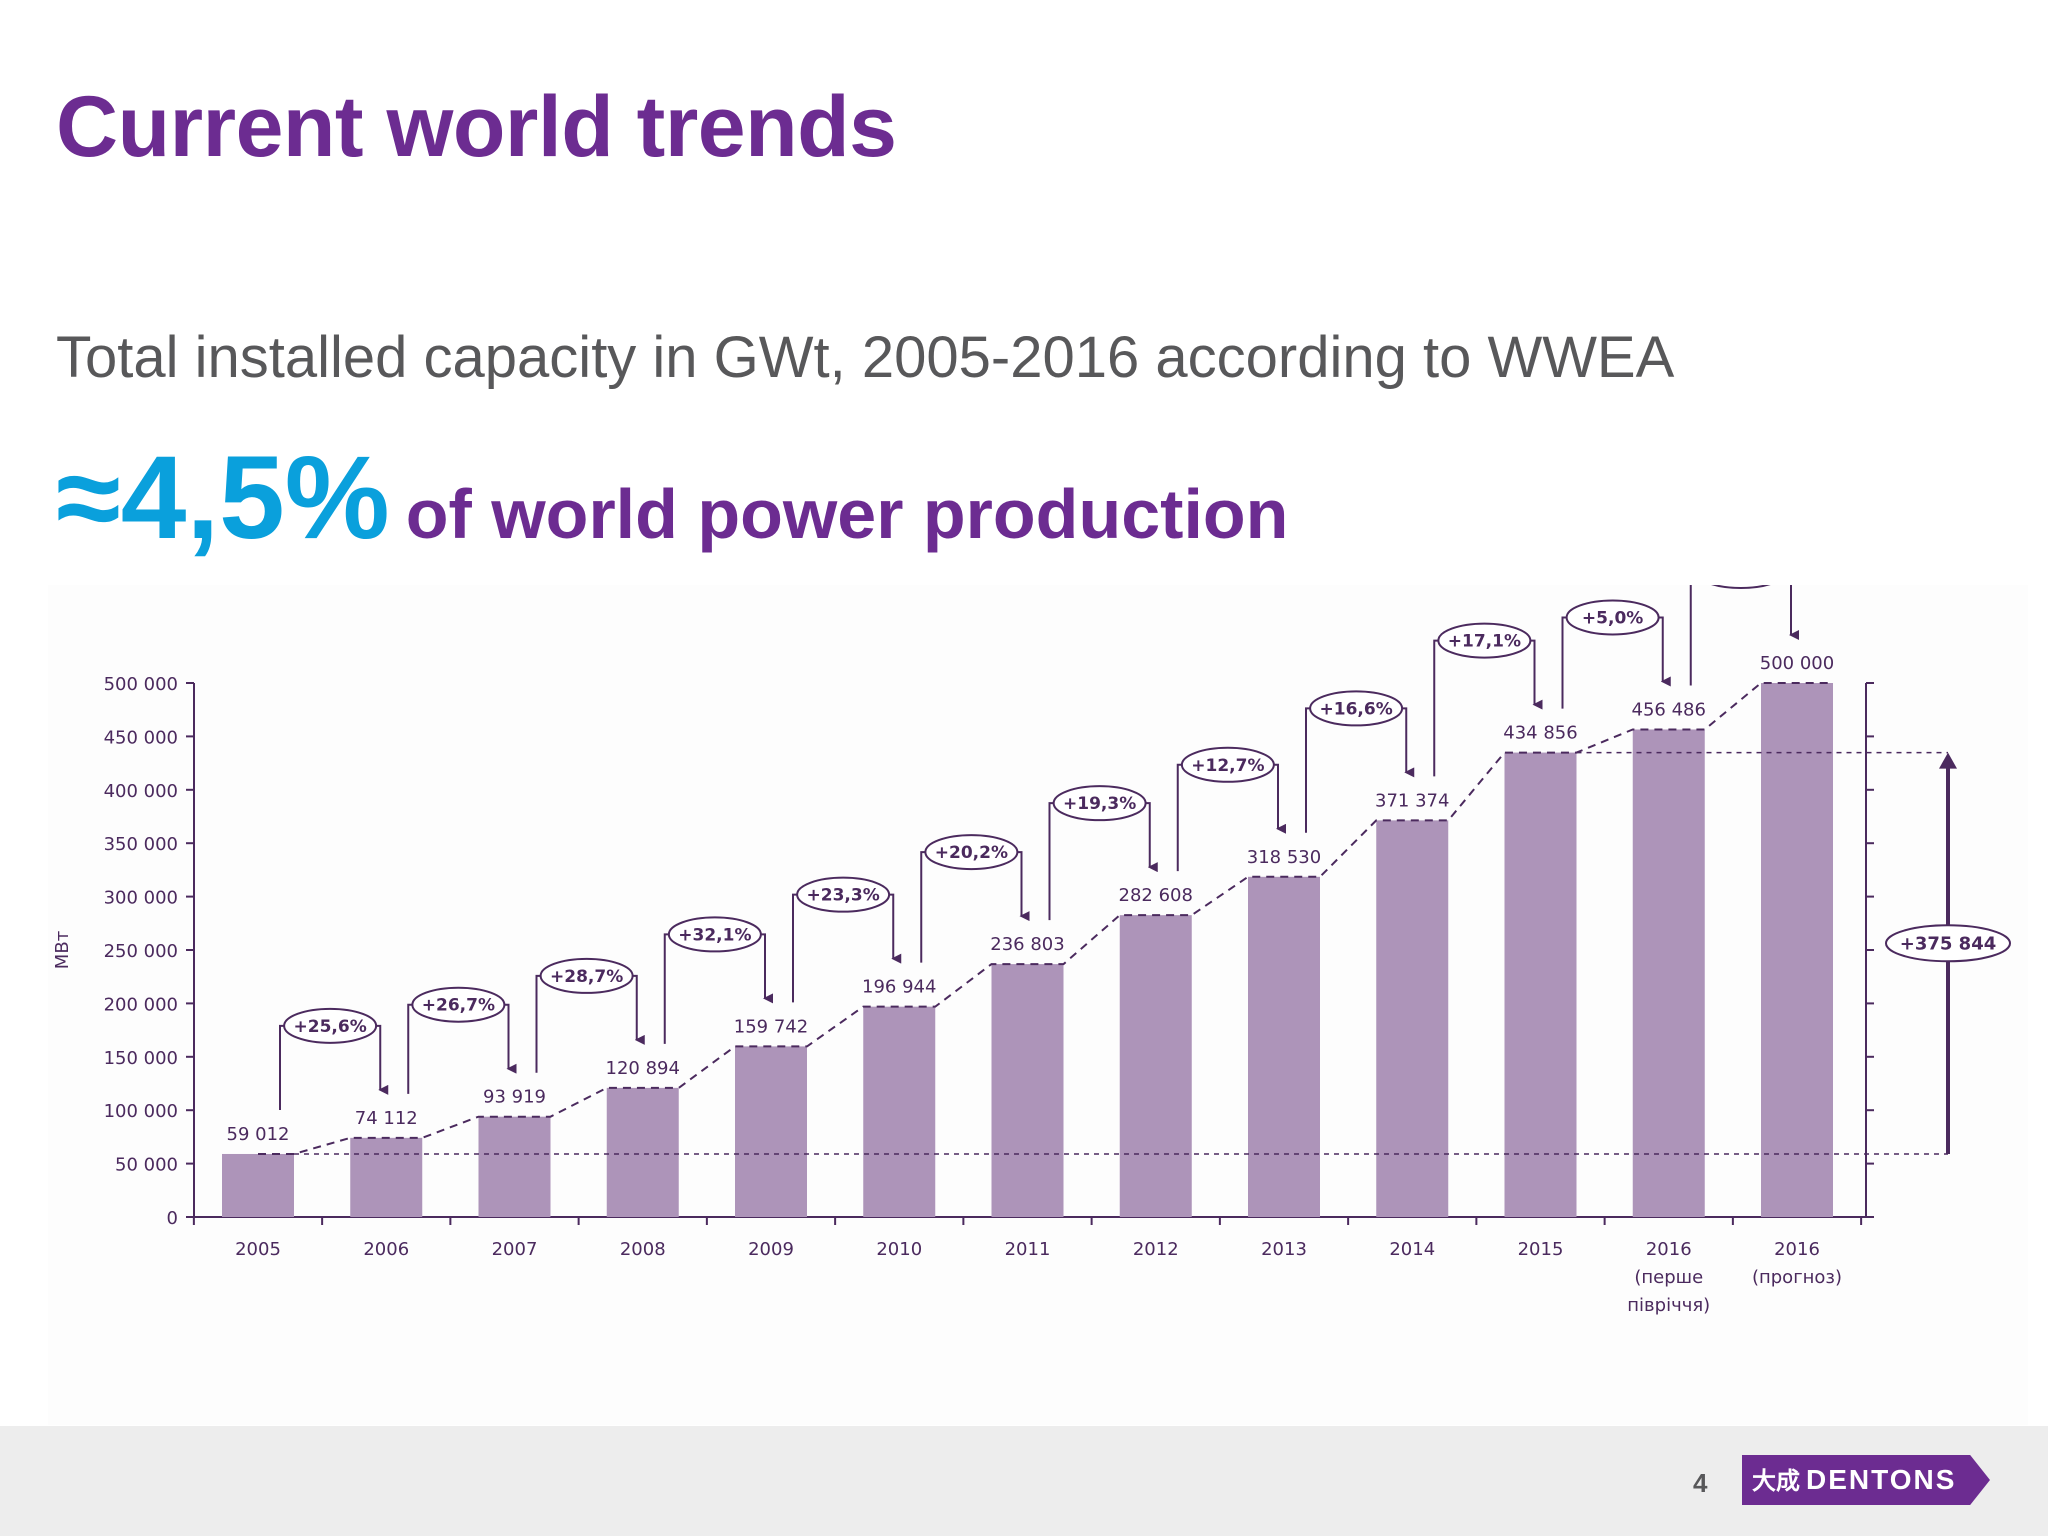 Image resolution: width=2048 pixels, height=1536 pixels. I want to click on y-tick-label: 300 000, so click(141, 898).